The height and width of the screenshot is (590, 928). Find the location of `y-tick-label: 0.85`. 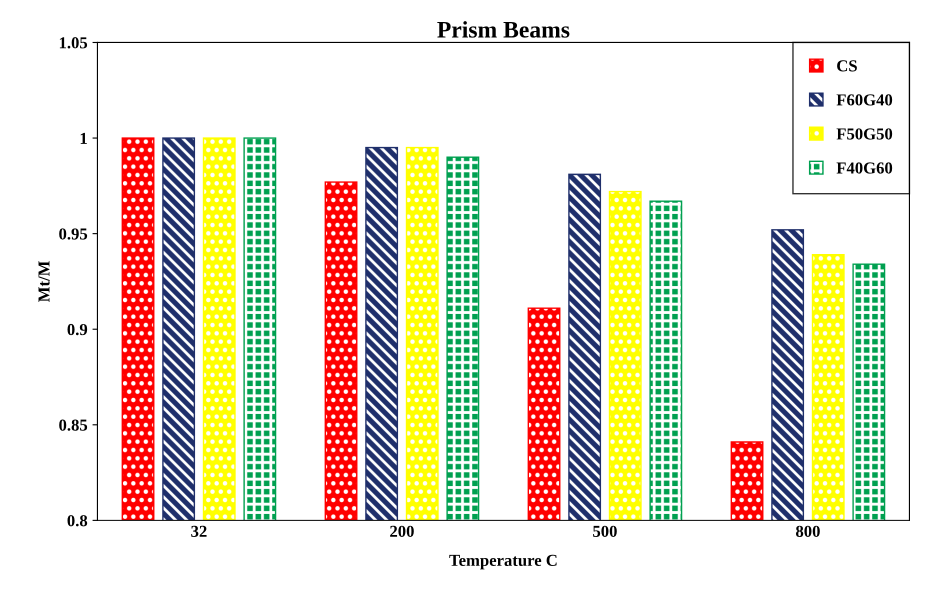

y-tick-label: 0.85 is located at coordinates (73, 425).